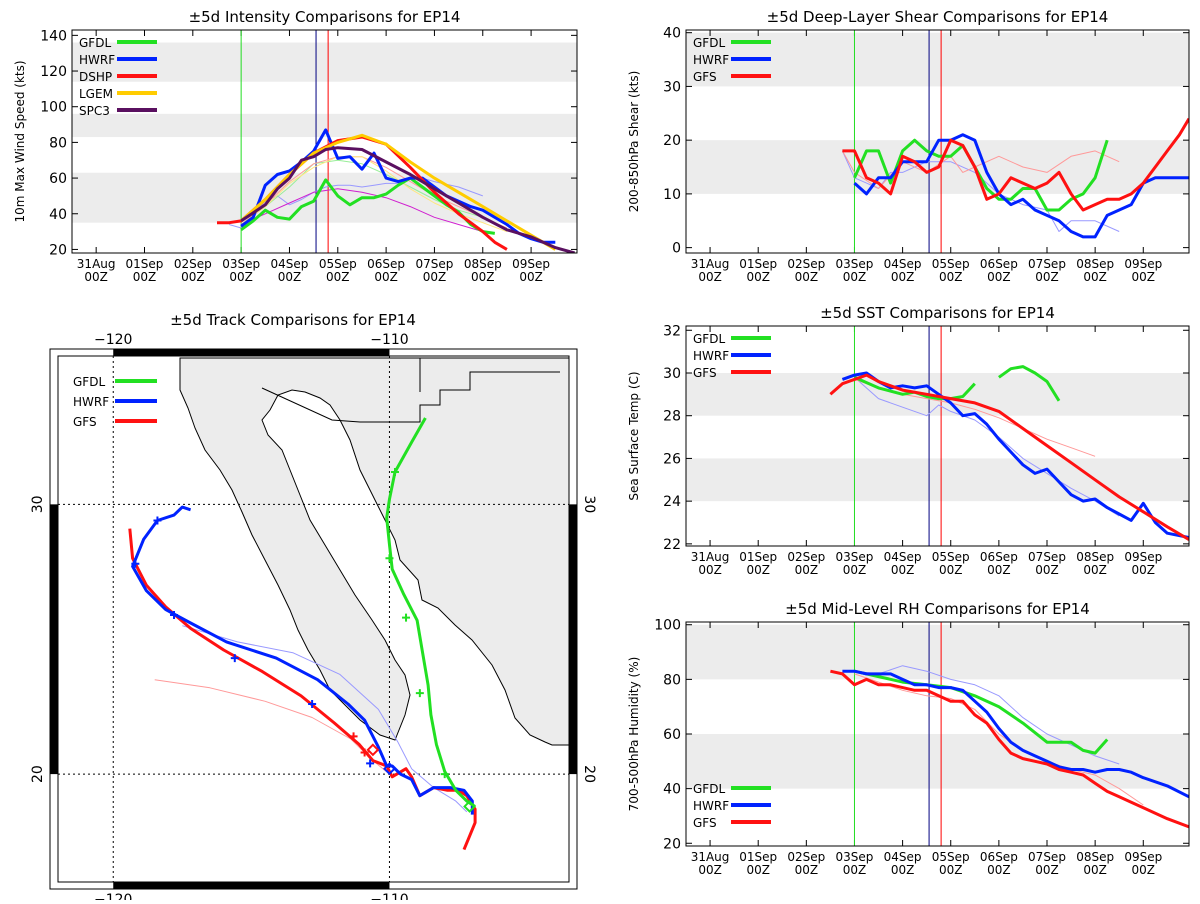 The height and width of the screenshot is (904, 1200). What do you see at coordinates (53, 36) in the screenshot?
I see `y-tick-label: 140` at bounding box center [53, 36].